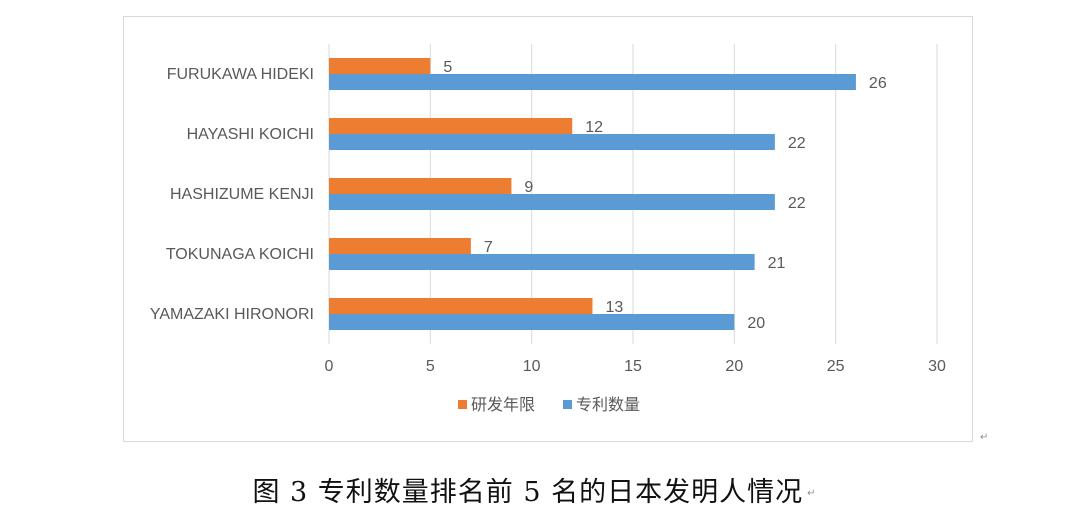 This screenshot has height=530, width=1069. Describe the element at coordinates (240, 74) in the screenshot. I see `category-label: FURUKAWA HIDEKI` at that location.